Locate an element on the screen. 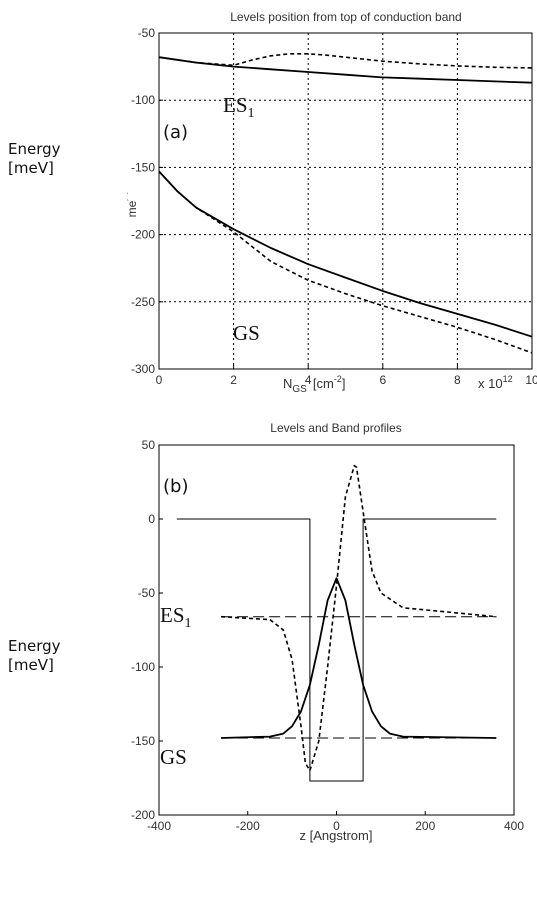 This screenshot has height=908, width=537. chart-b-ytick-label-0: 50 is located at coordinates (149, 445).